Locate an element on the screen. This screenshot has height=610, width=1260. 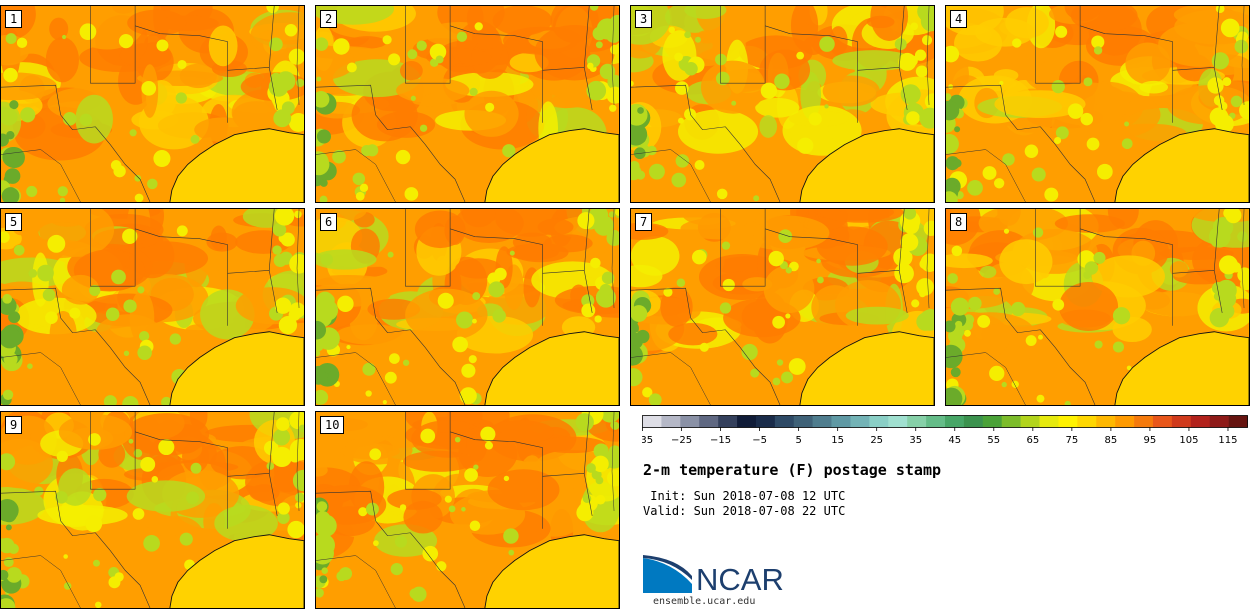
colorbar-tick-label-13: 95 is located at coordinates (1150, 440).